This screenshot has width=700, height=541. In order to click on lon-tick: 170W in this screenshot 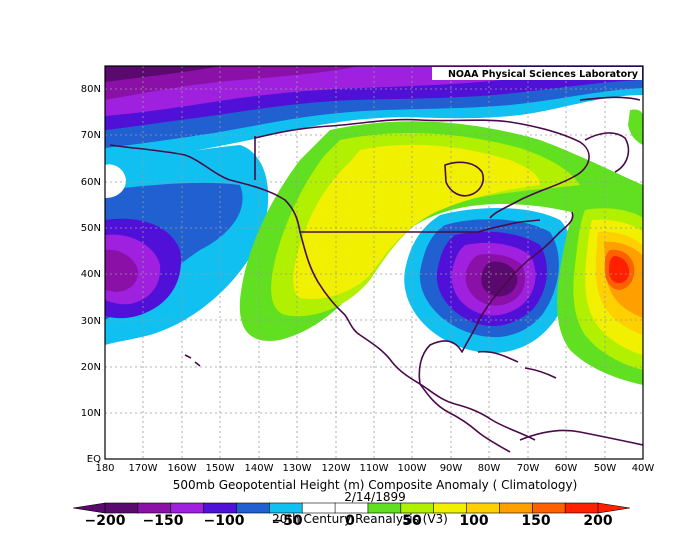, I will do `click(143, 468)`.